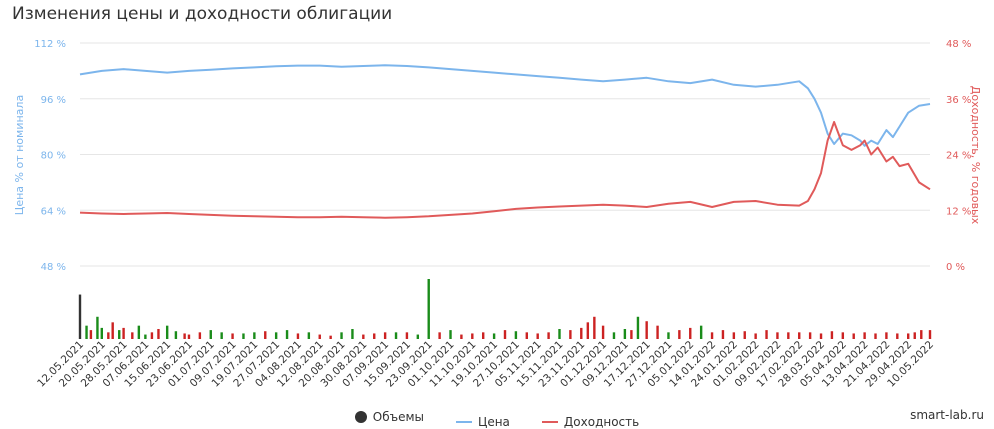 Image resolution: width=994 pixels, height=429 pixels. Describe the element at coordinates (53, 100) in the screenshot. I see `left-tick-label: 96 %` at that location.